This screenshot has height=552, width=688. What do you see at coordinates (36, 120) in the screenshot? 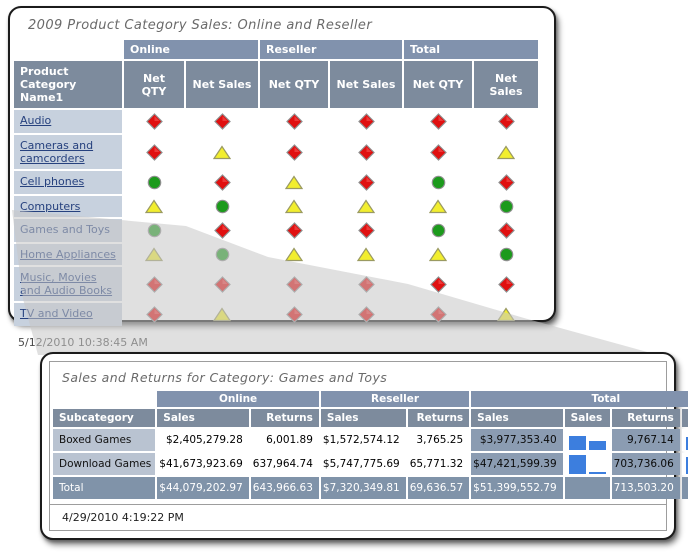
I see `category-link-audio: Audio` at bounding box center [36, 120].